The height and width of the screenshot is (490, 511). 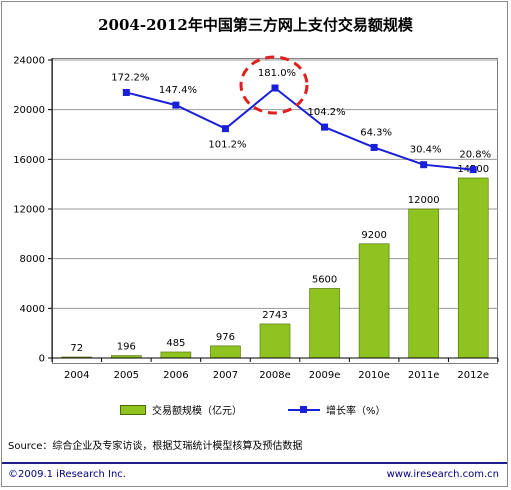 What do you see at coordinates (178, 90) in the screenshot?
I see `growth-value-label: 147.4%` at bounding box center [178, 90].